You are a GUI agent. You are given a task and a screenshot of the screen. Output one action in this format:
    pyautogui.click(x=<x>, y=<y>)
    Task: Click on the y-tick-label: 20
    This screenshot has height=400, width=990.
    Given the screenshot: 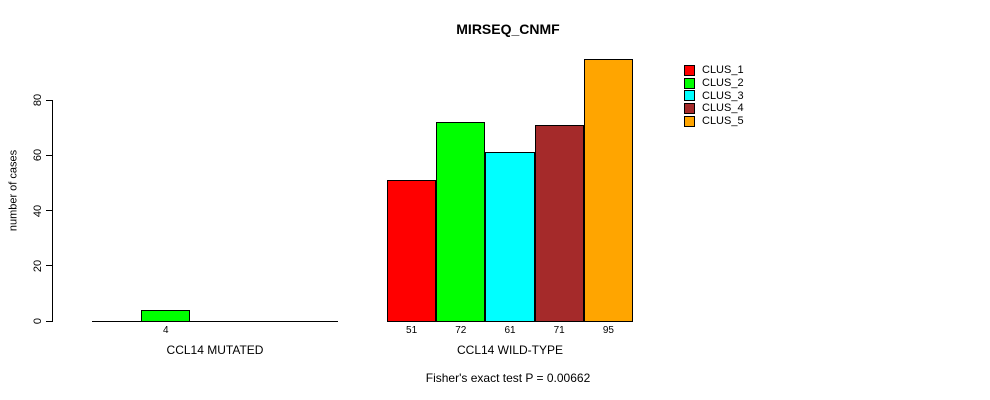 What is the action you would take?
    pyautogui.click(x=38, y=265)
    